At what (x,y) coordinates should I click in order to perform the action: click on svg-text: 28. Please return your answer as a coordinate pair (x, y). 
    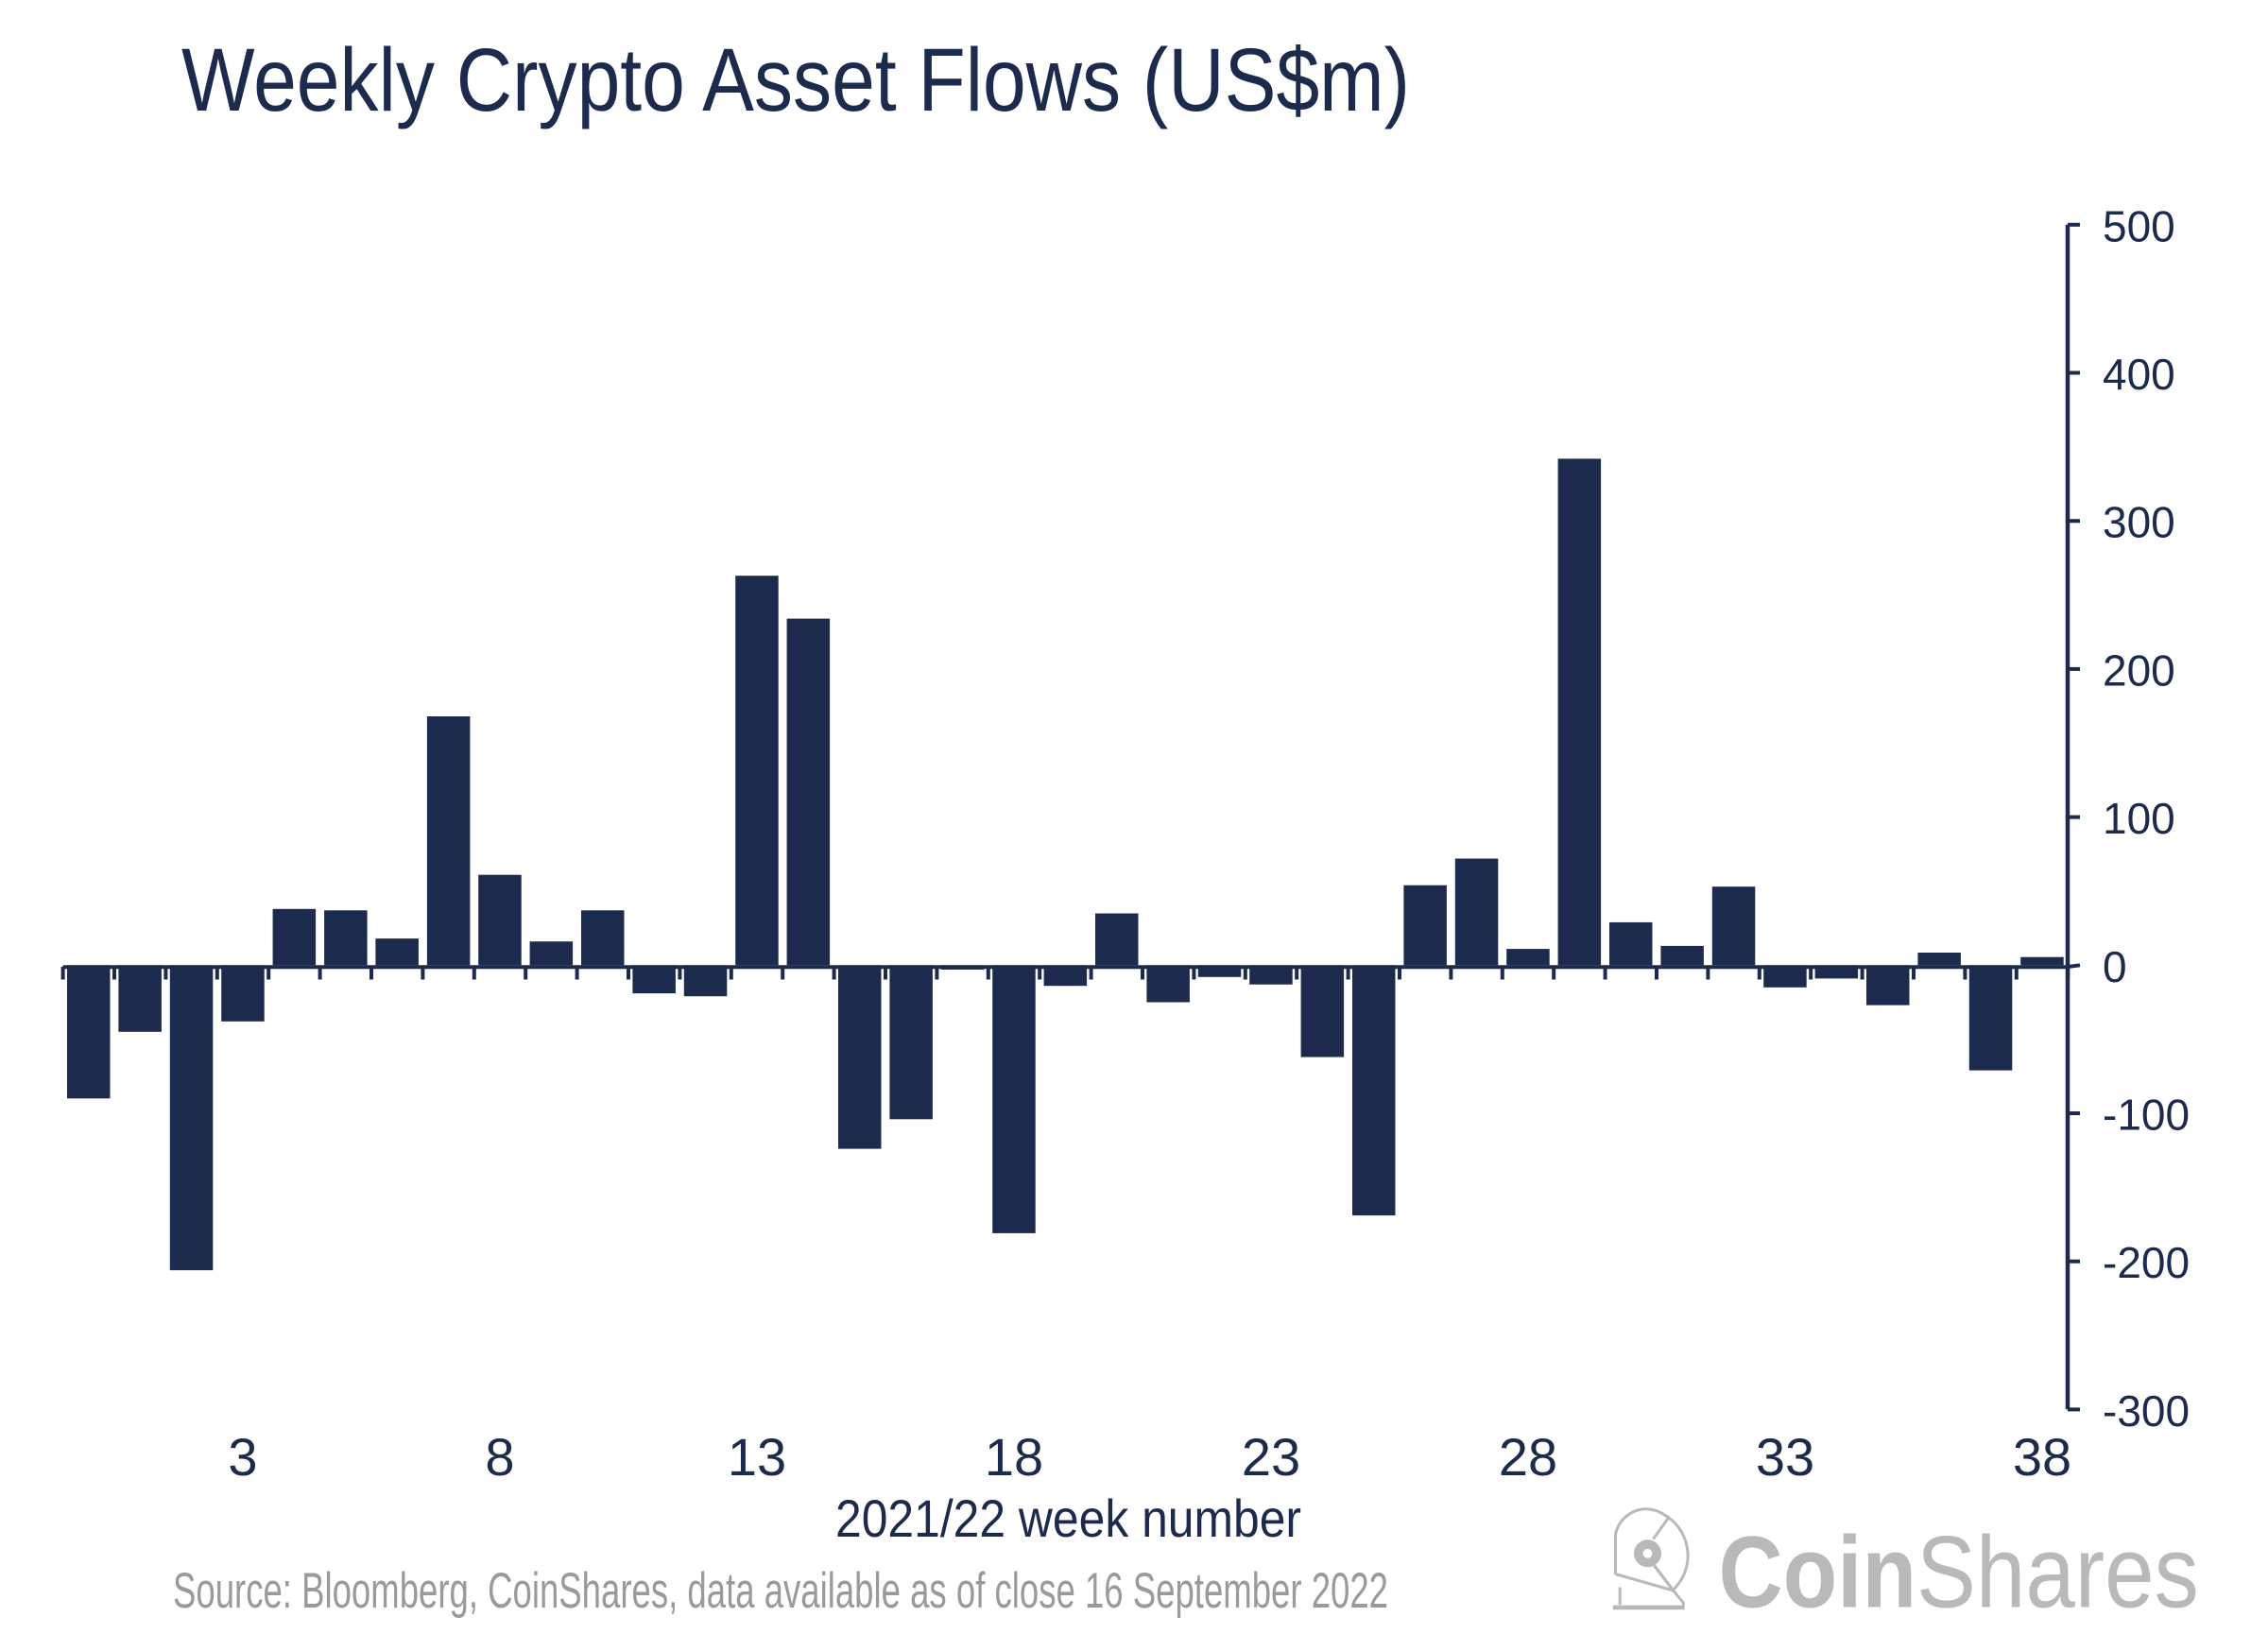
    Looking at the image, I should click on (1528, 1457).